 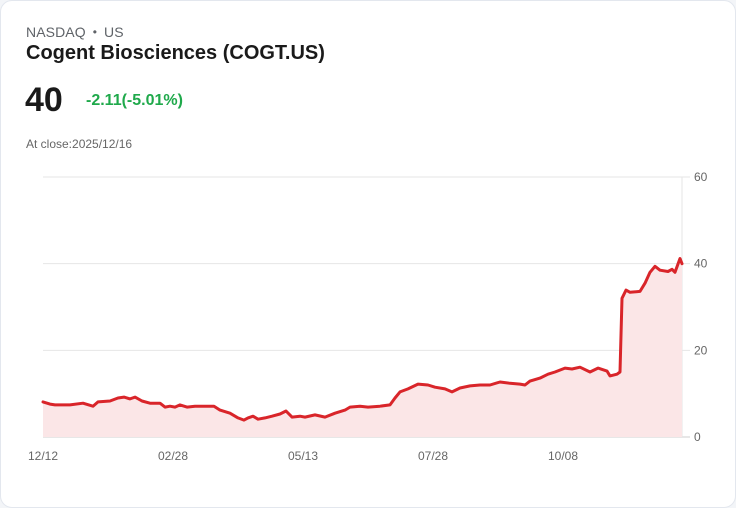 What do you see at coordinates (43, 456) in the screenshot?
I see `x-tick-label: 12/12` at bounding box center [43, 456].